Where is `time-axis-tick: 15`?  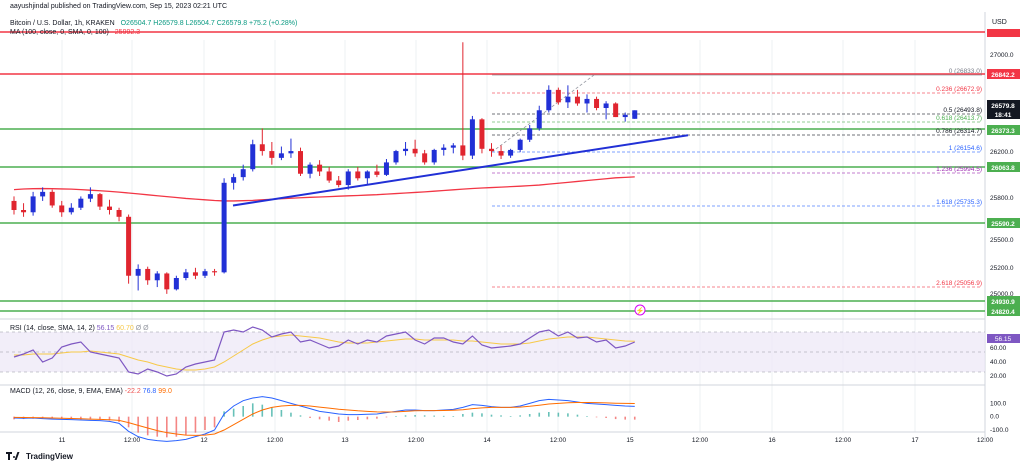
time-axis-tick: 15 is located at coordinates (630, 440).